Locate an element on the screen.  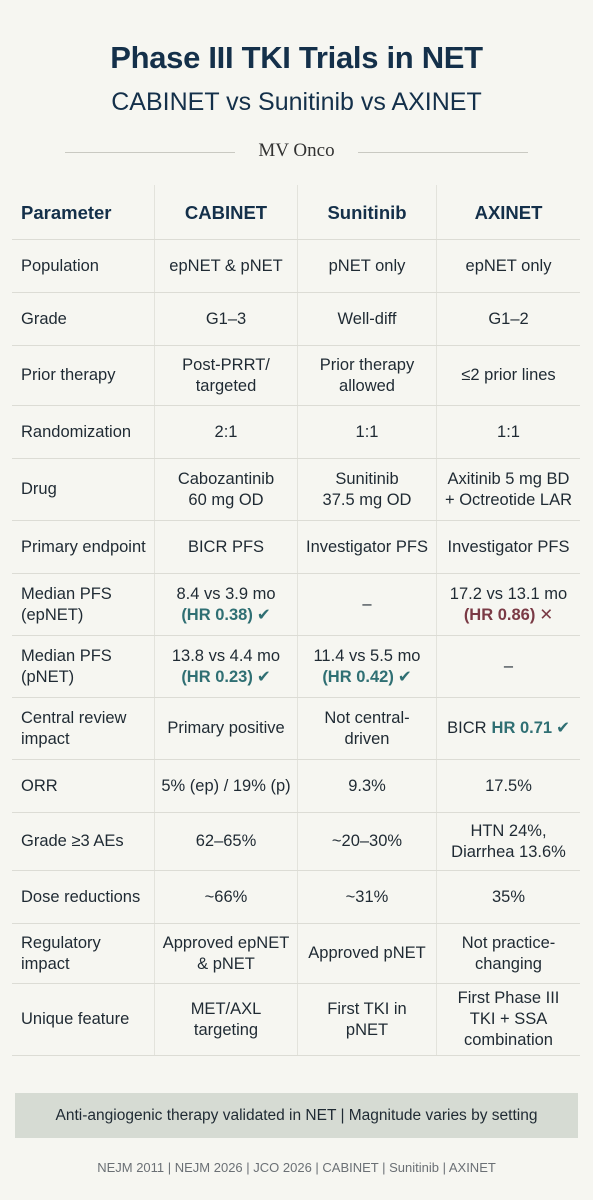
sunitinib-cell: First TKI in pNET is located at coordinates (367, 1019).